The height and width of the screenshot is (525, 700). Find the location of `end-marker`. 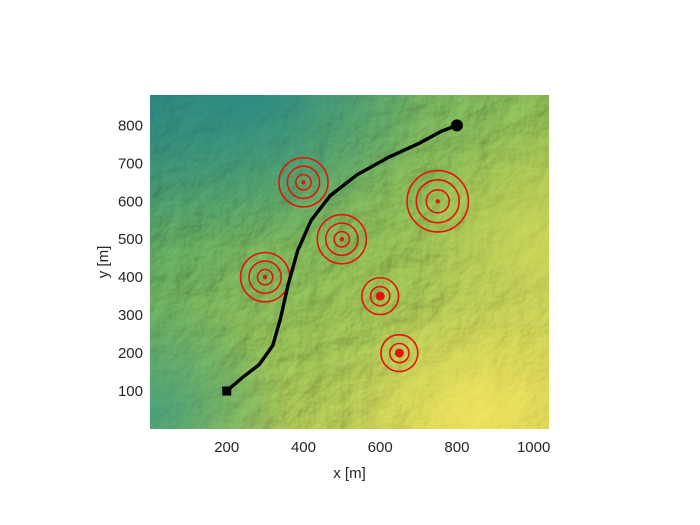

end-marker is located at coordinates (456, 125).